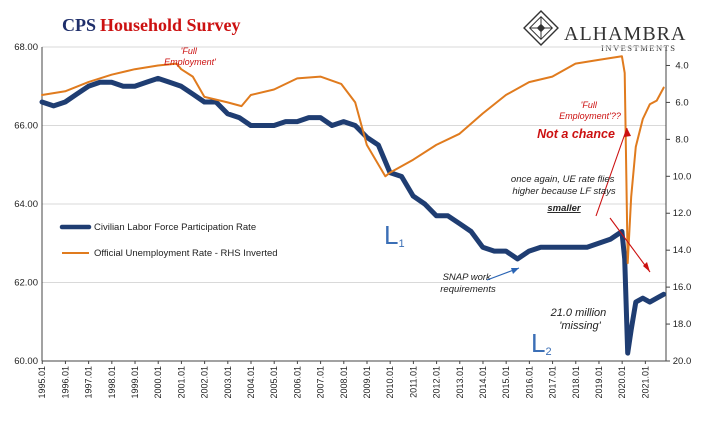 This screenshot has height=421, width=705. Describe the element at coordinates (580, 319) in the screenshot. I see `annotation-missing: 21.0 million 'missing'` at that location.